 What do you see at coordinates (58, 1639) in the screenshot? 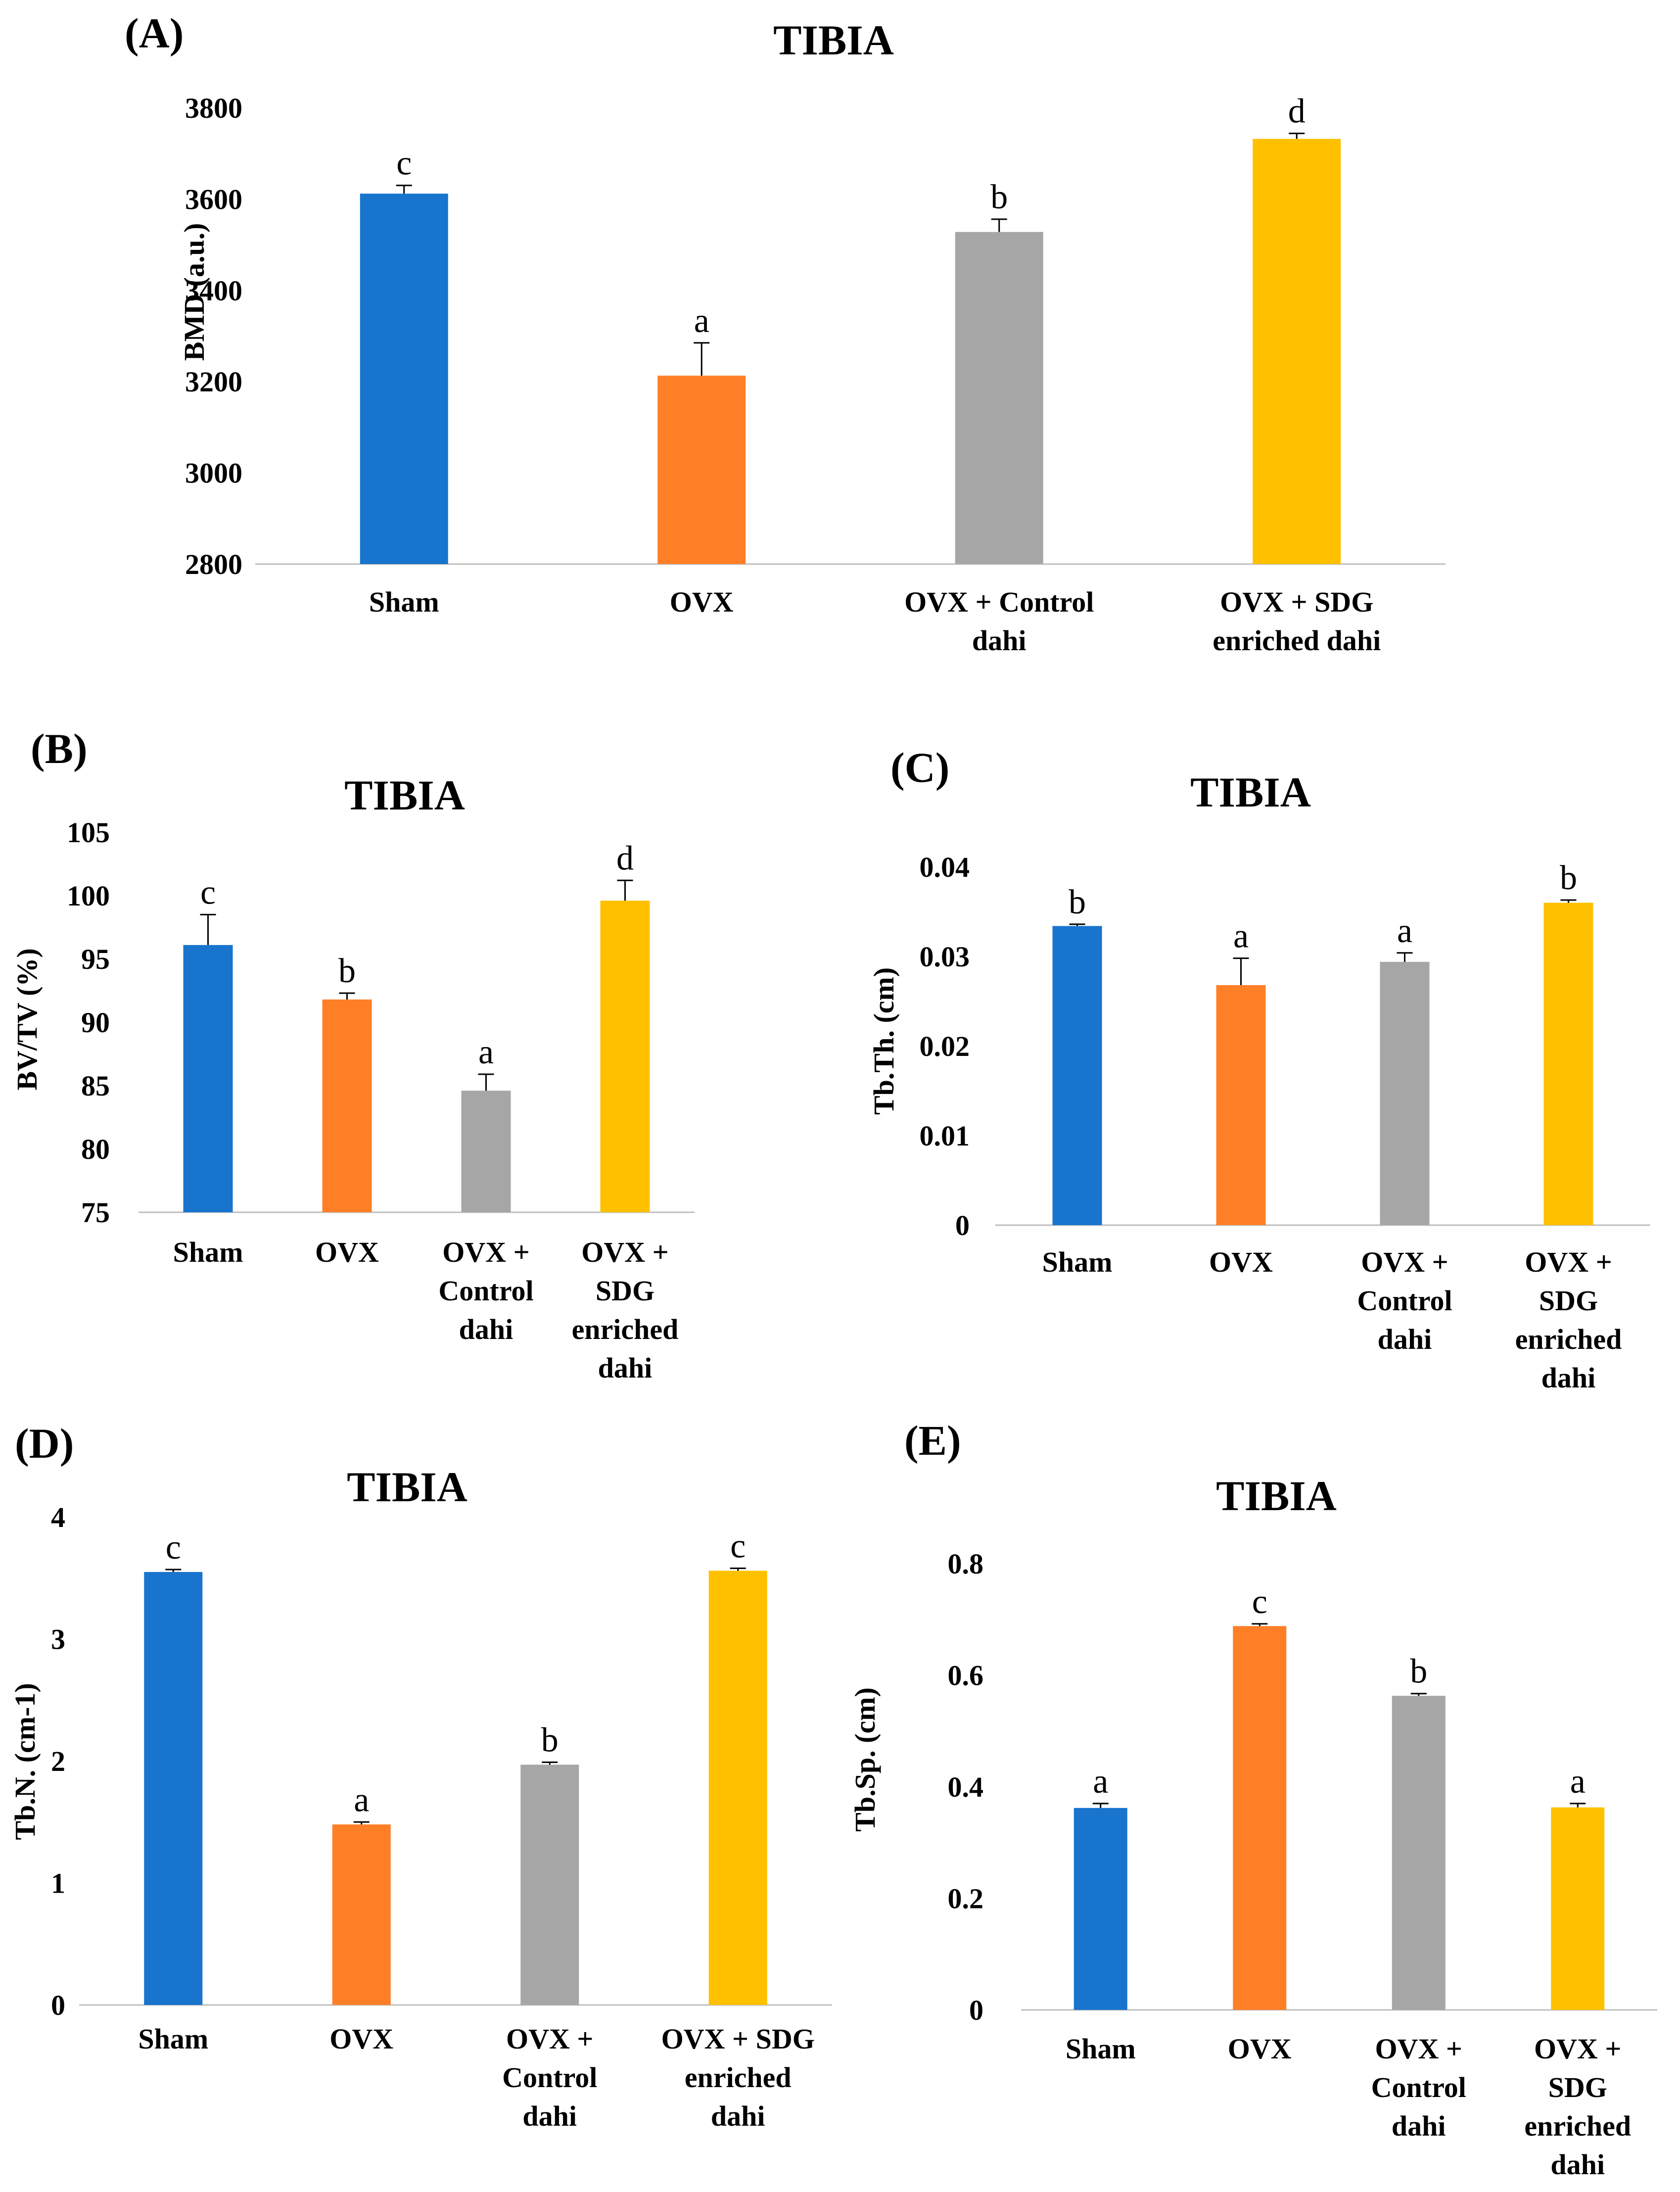
I see `y-tick-label: 3` at bounding box center [58, 1639].